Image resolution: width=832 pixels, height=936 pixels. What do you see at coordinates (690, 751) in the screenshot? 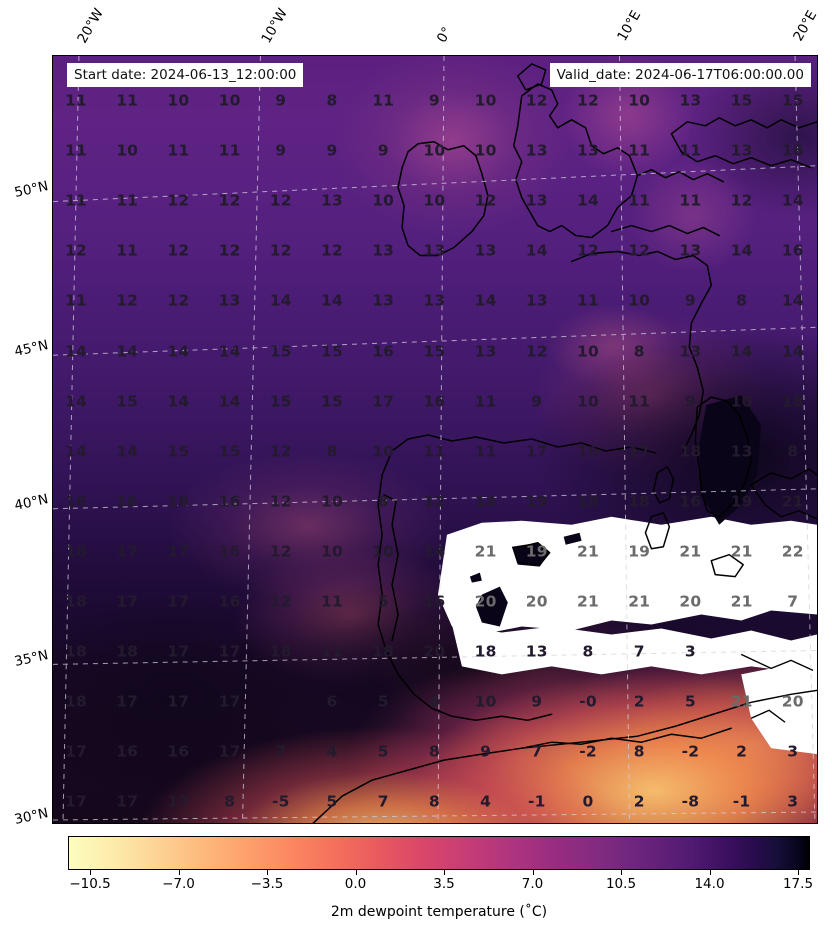
I see `grid-value: -2` at bounding box center [690, 751].